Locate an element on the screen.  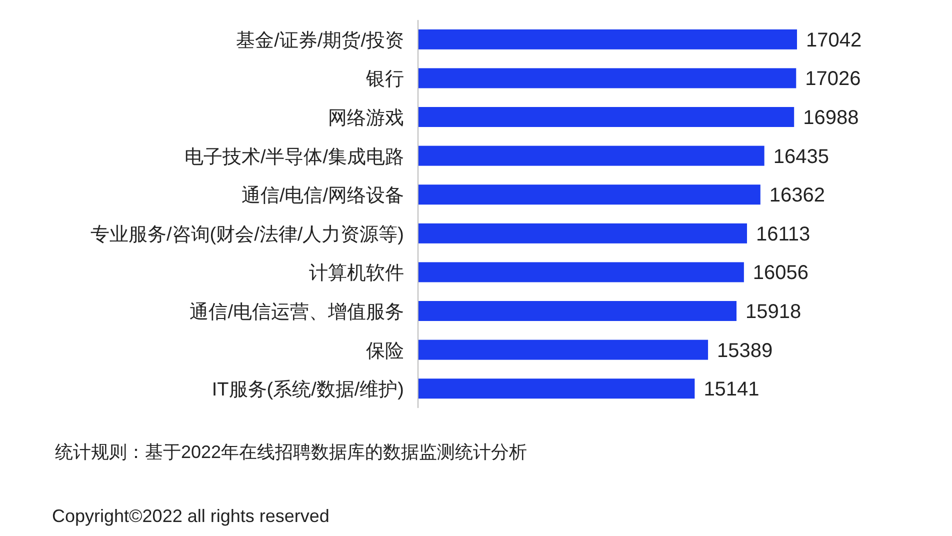
data-label: 15389 is located at coordinates (745, 351).